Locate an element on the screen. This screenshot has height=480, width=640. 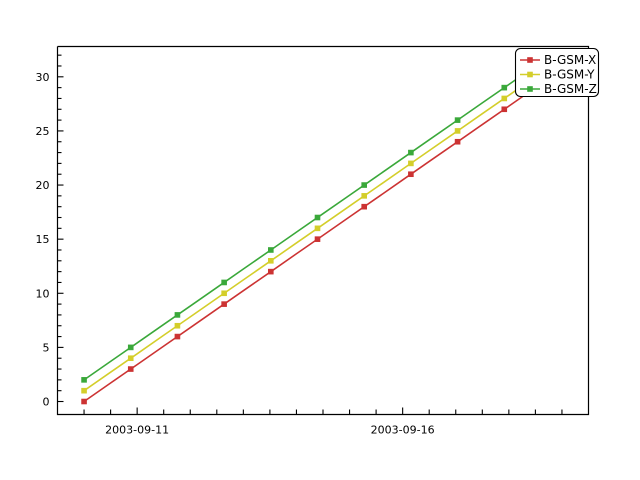
legend-entries: B-GSM-XB-GSM-YB-GSM-Z is located at coordinates (558, 74).